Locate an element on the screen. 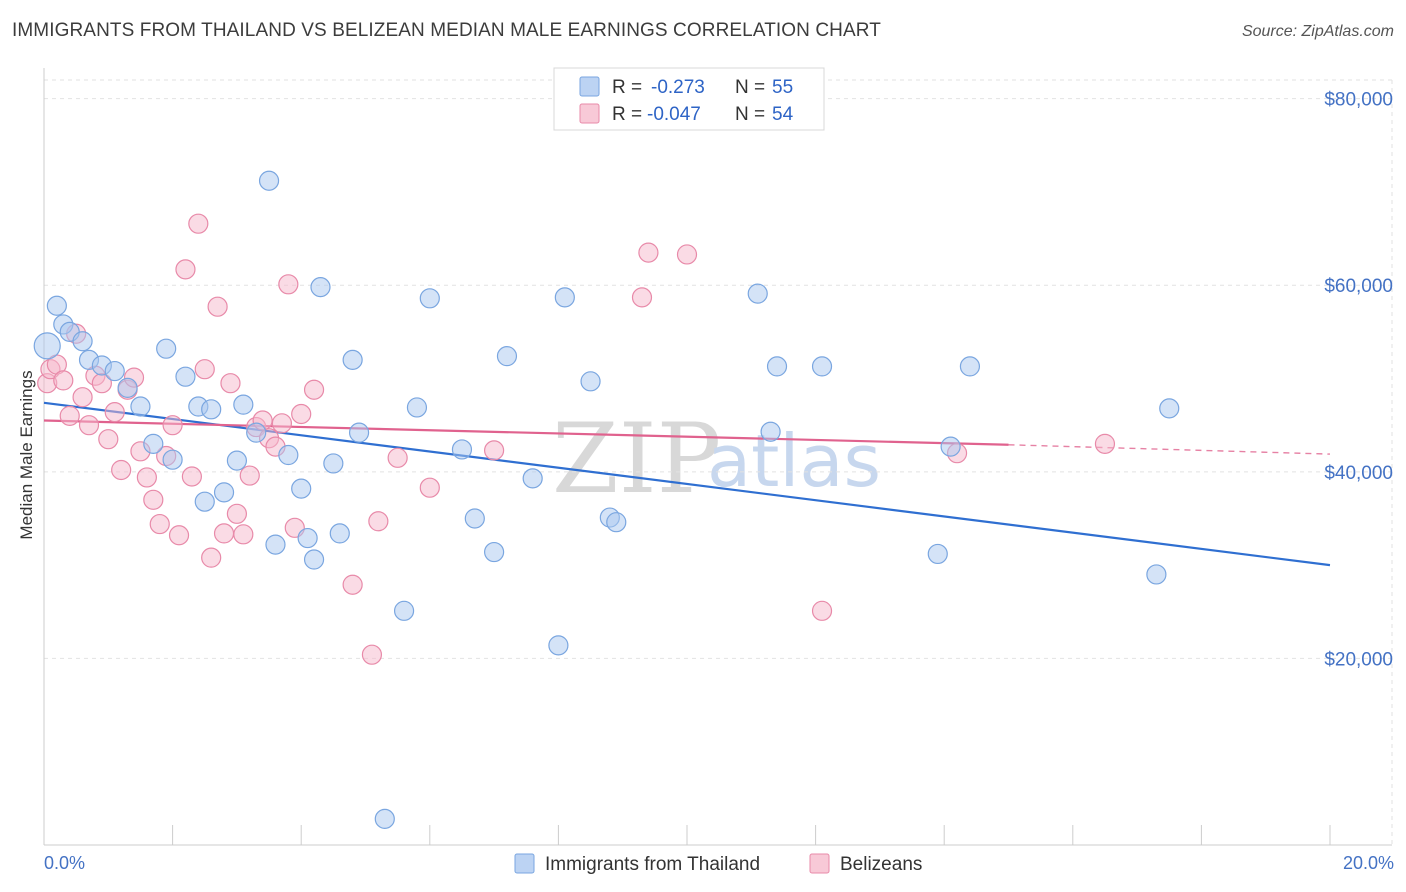  legend-swatch-belizeans is located at coordinates (589, 113).